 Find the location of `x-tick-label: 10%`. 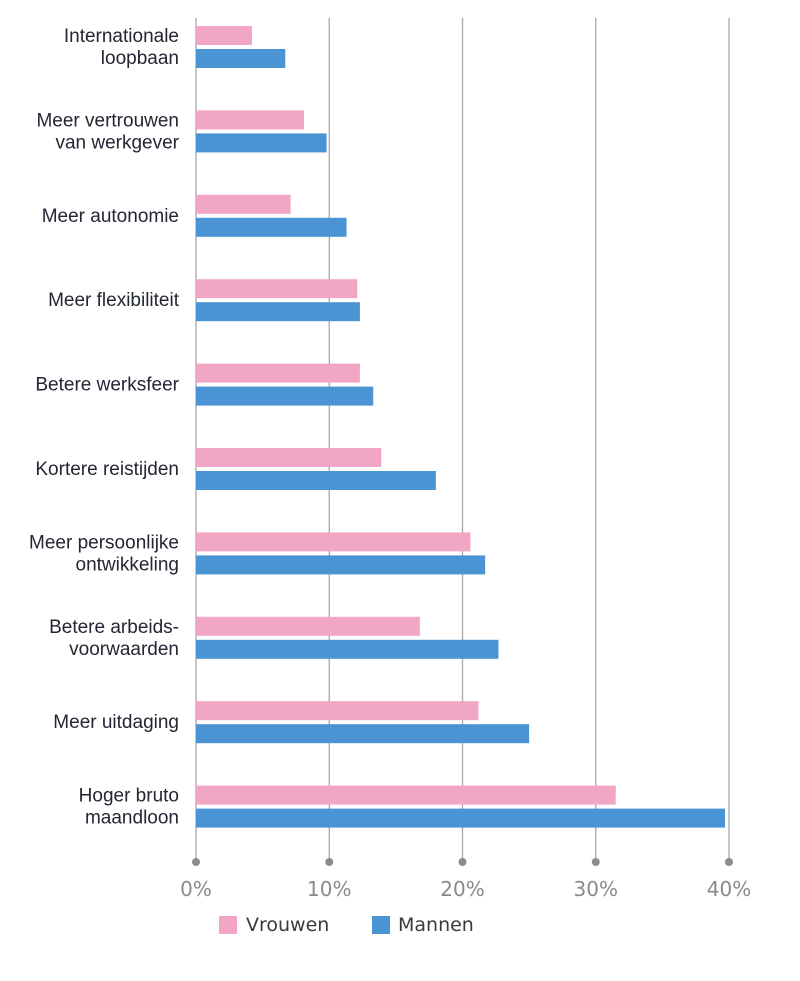

x-tick-label: 10% is located at coordinates (329, 889).